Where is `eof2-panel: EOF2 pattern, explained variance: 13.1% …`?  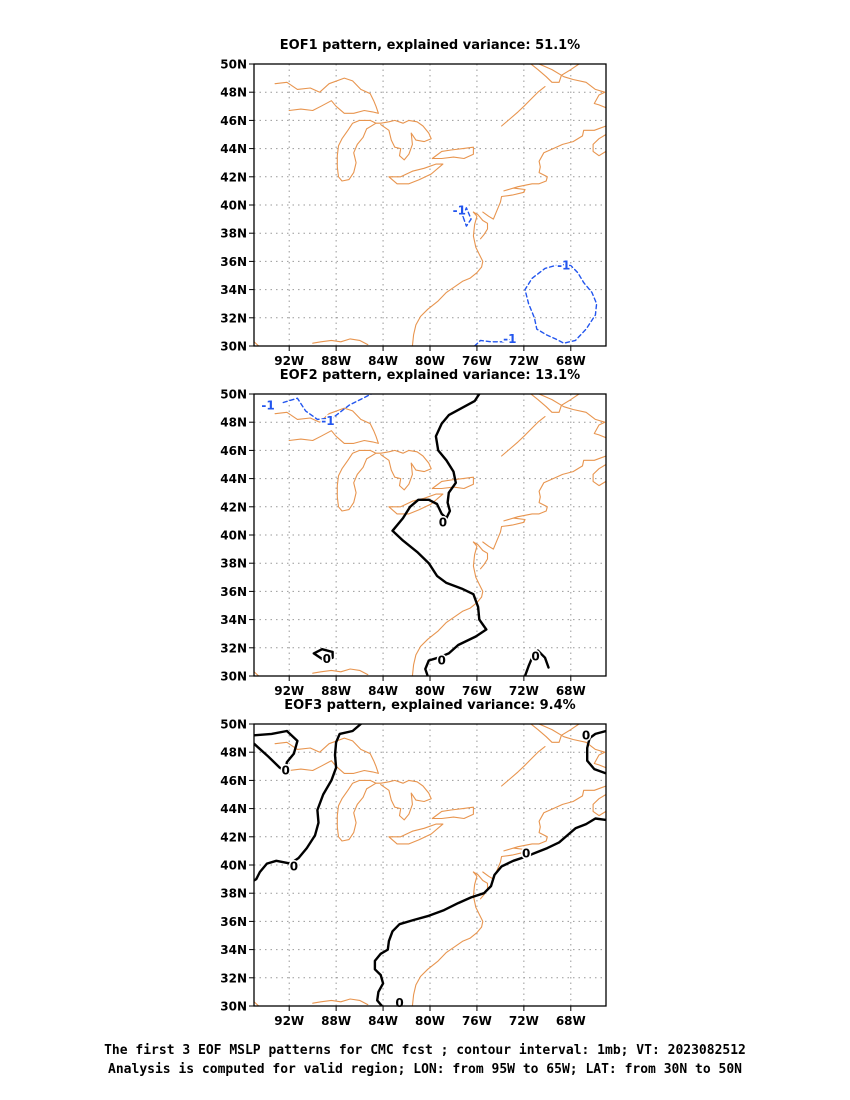 eof2-panel: EOF2 pattern, explained variance: 13.1% … is located at coordinates (413, 533).